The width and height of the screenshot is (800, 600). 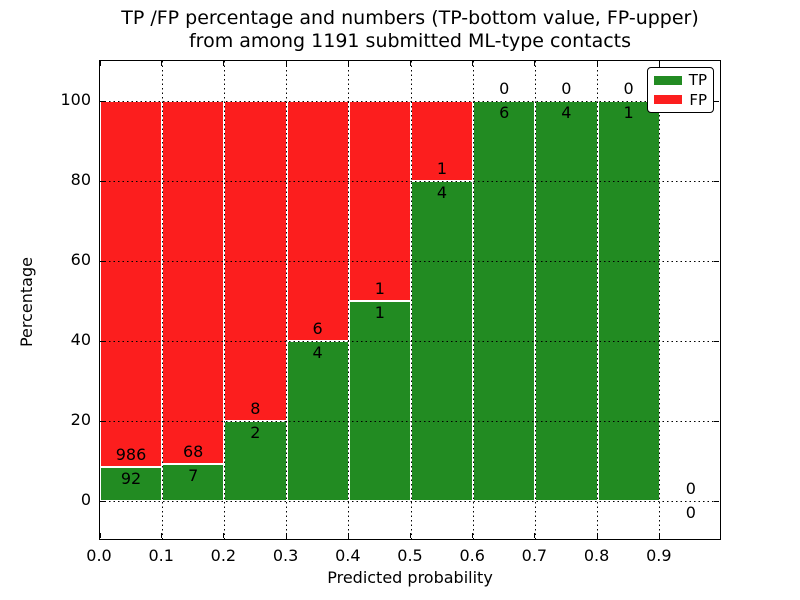 I want to click on tp-count-label: 0, so click(x=690, y=512).